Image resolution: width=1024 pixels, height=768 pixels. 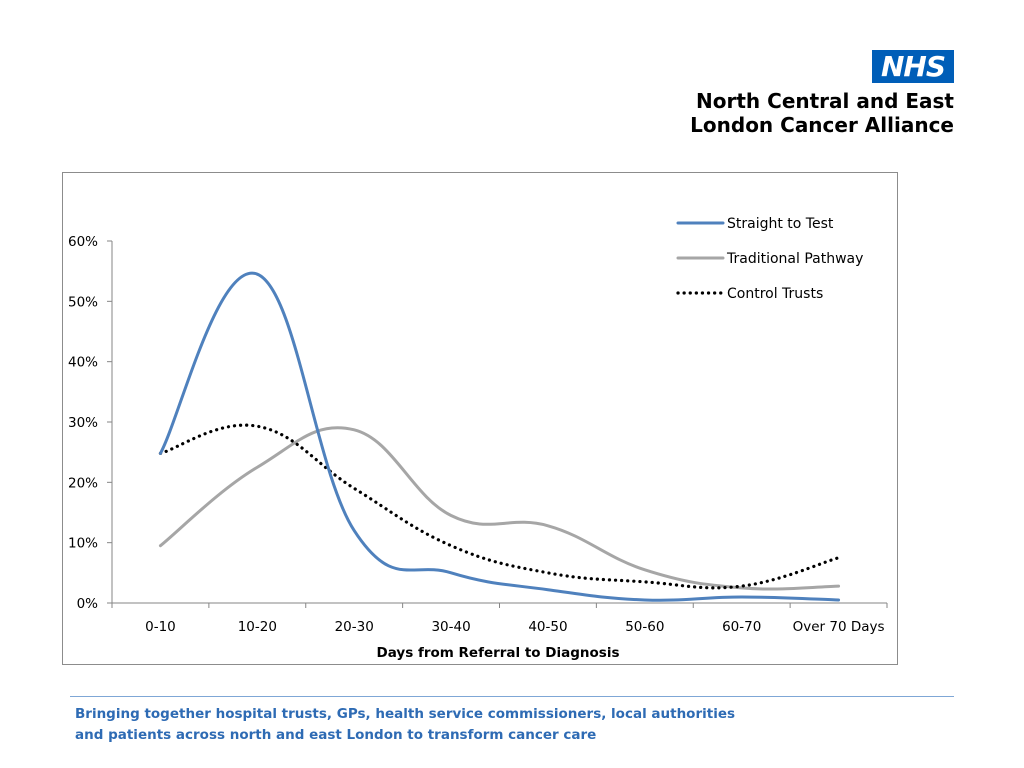 What do you see at coordinates (83, 483) in the screenshot?
I see `y-tick-label: 20%` at bounding box center [83, 483].